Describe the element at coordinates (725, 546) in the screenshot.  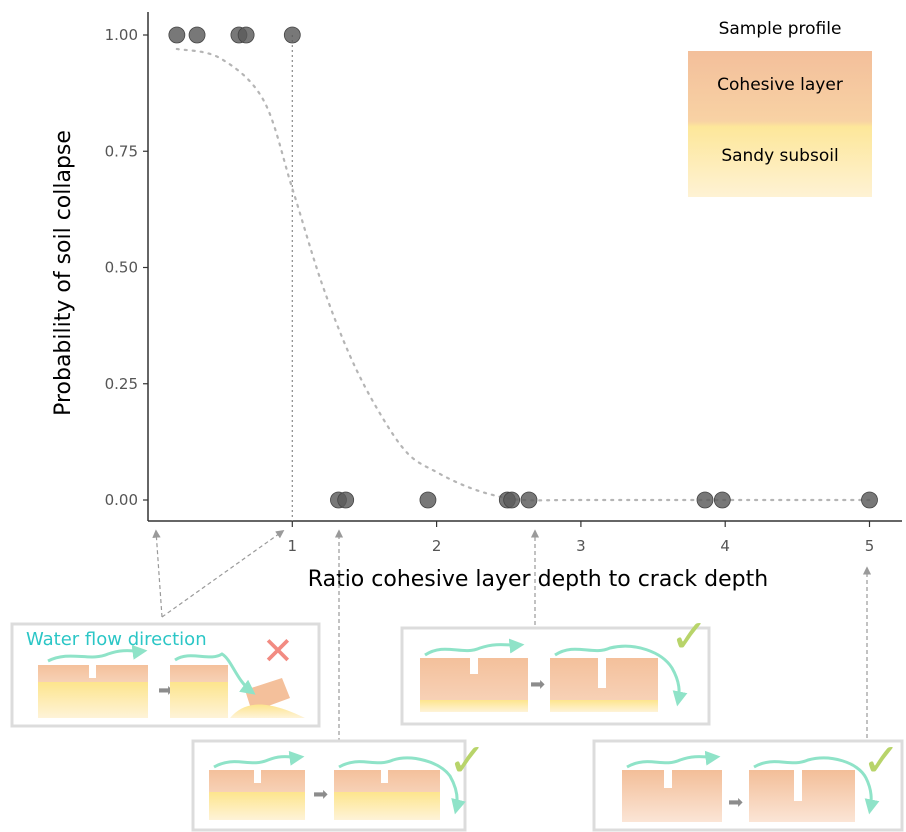
I see `x-tick-label: 4` at that location.